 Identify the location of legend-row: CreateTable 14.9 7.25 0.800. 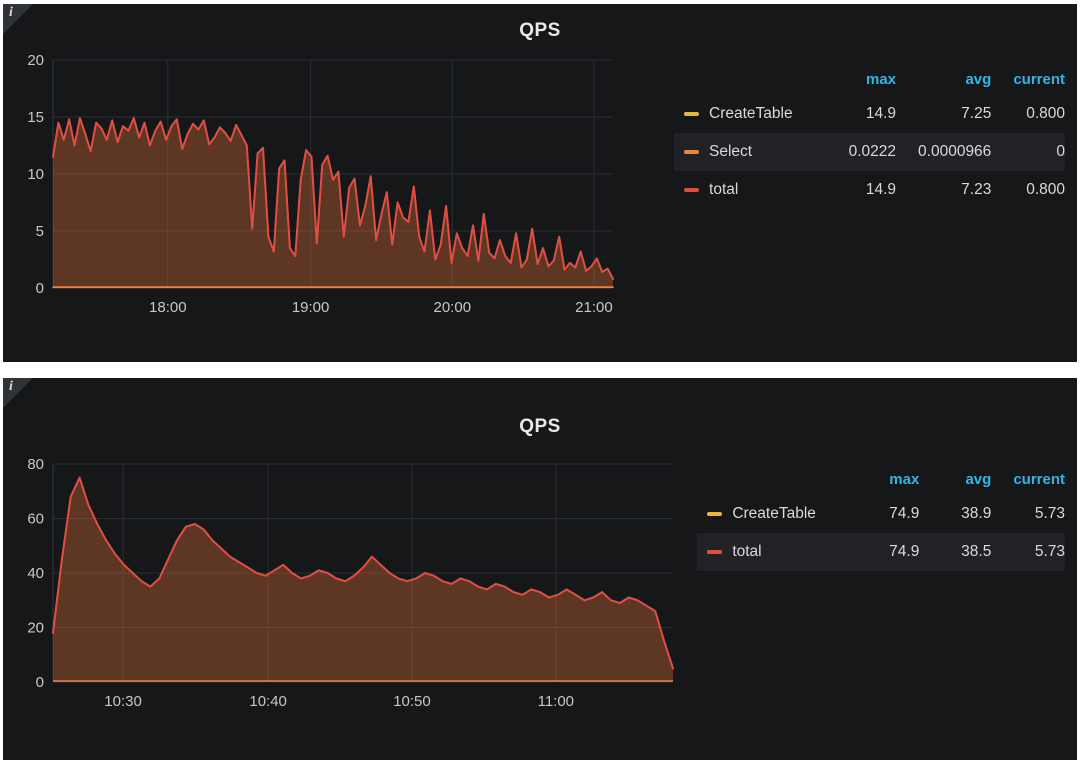
(869, 114).